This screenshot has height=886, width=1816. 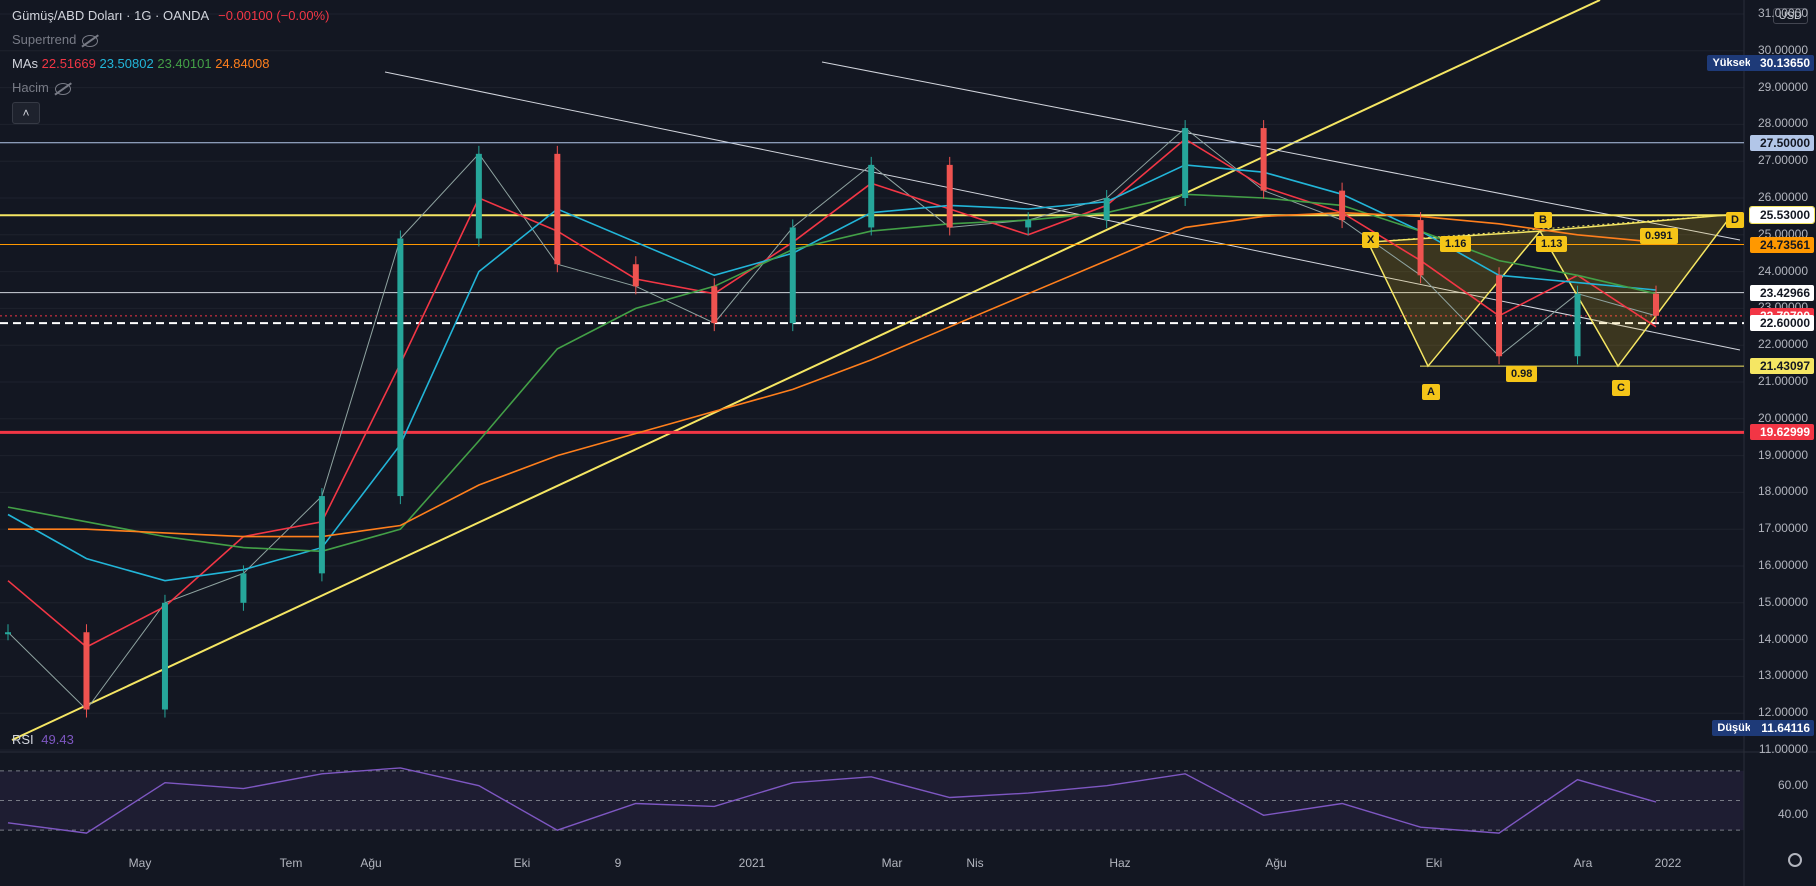 I want to click on price-tick-label: 30.00000, so click(x=1782, y=49).